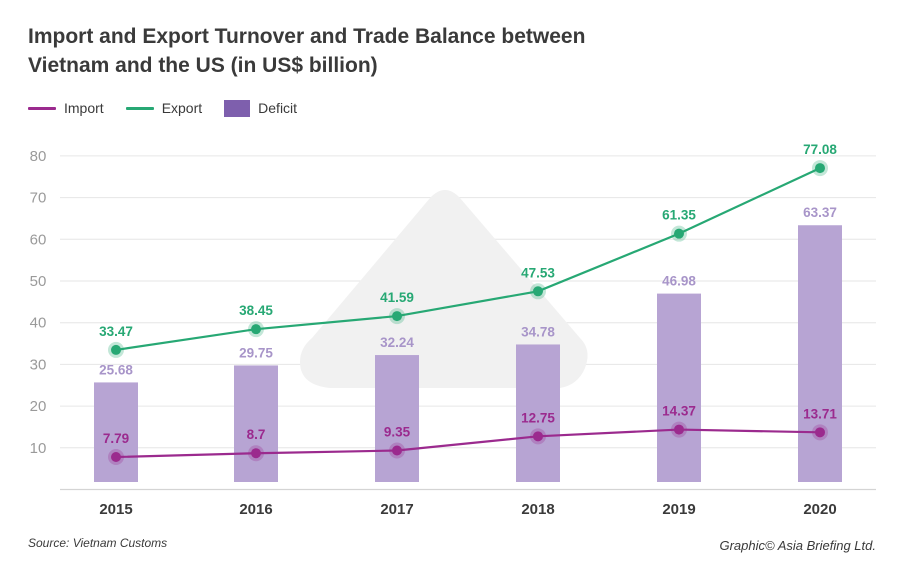 This screenshot has height=577, width=900. What do you see at coordinates (38, 302) in the screenshot?
I see `y-axis: 10 20 30 40 50 60 70 80` at bounding box center [38, 302].